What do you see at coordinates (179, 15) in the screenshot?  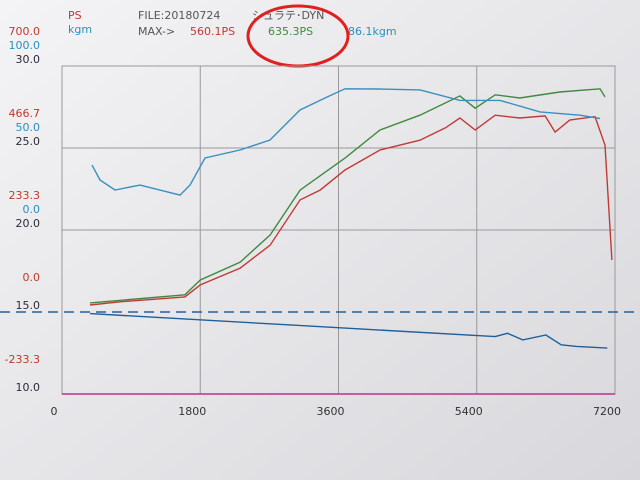 I see `file-label: FILE:20180724` at bounding box center [179, 15].